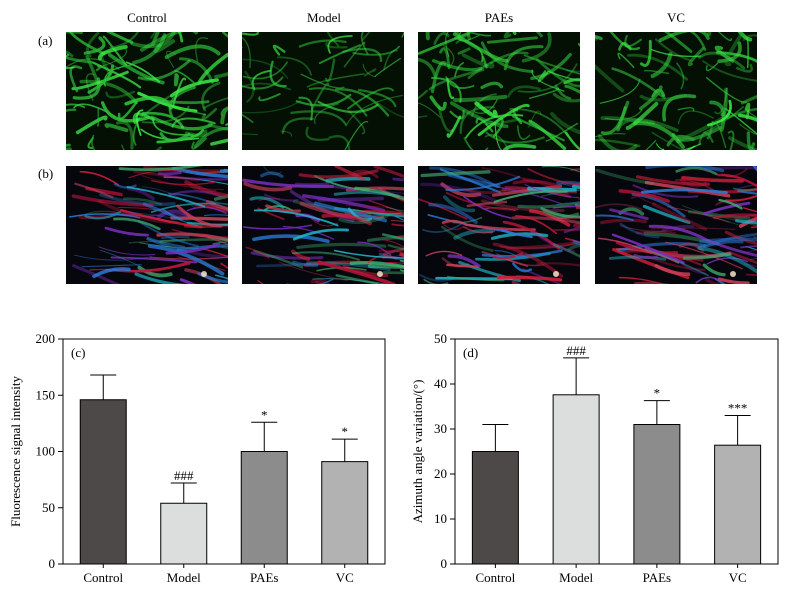 The image size is (785, 601). I want to click on row-label-b: (b), so click(46, 173).